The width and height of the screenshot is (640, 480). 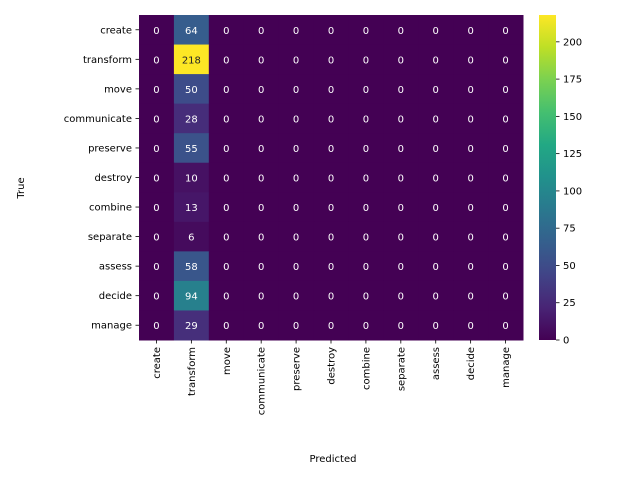 I want to click on colorbar-tick-label: 0, so click(x=566, y=341).